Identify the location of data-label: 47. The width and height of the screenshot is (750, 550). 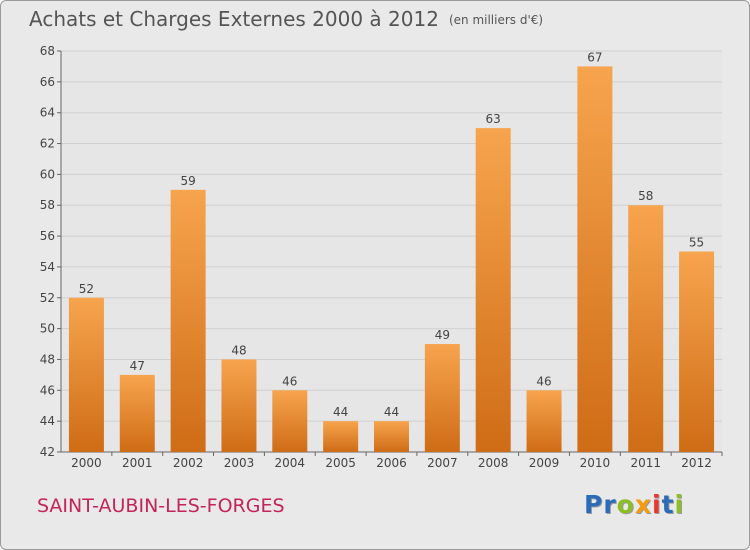
(137, 366).